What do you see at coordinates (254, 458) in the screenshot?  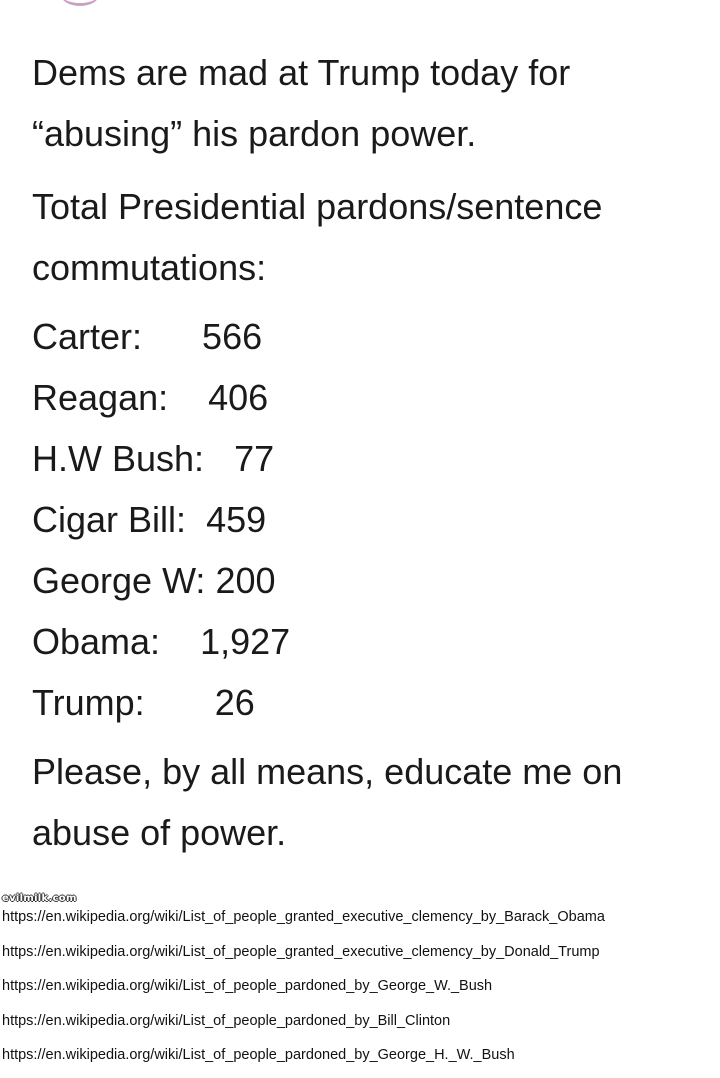 I see `stat-value: 77` at bounding box center [254, 458].